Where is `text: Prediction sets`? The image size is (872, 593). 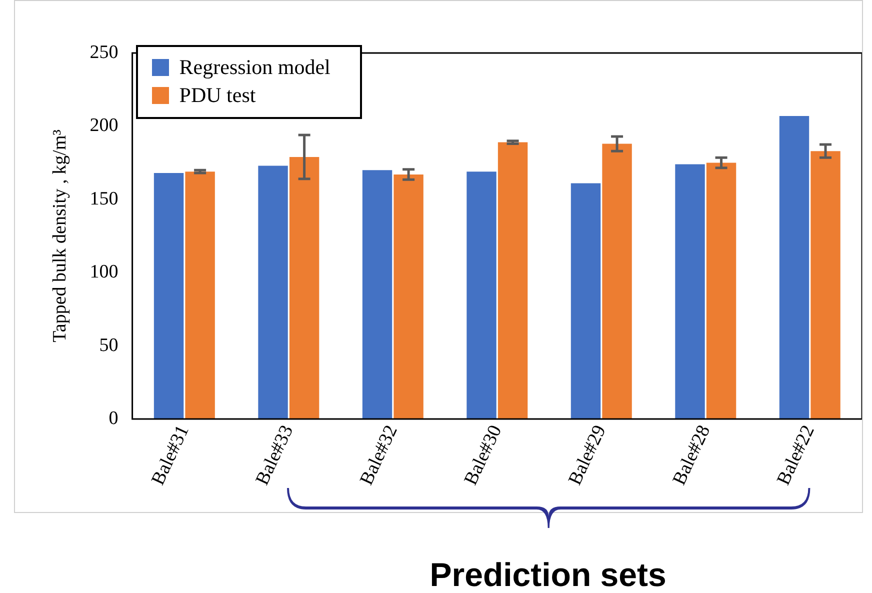
text: Prediction sets is located at coordinates (548, 574).